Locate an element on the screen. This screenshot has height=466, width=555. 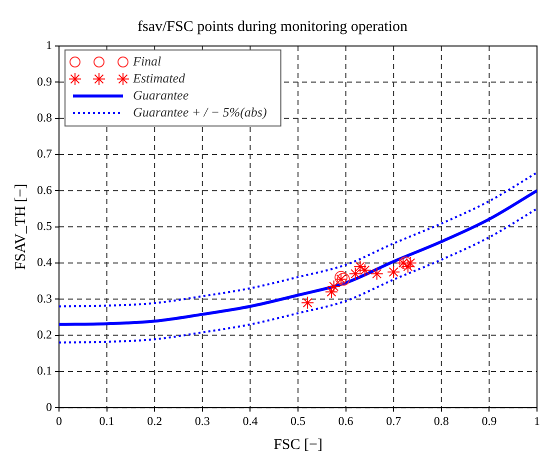
x-tick-label: 0 is located at coordinates (59, 421).